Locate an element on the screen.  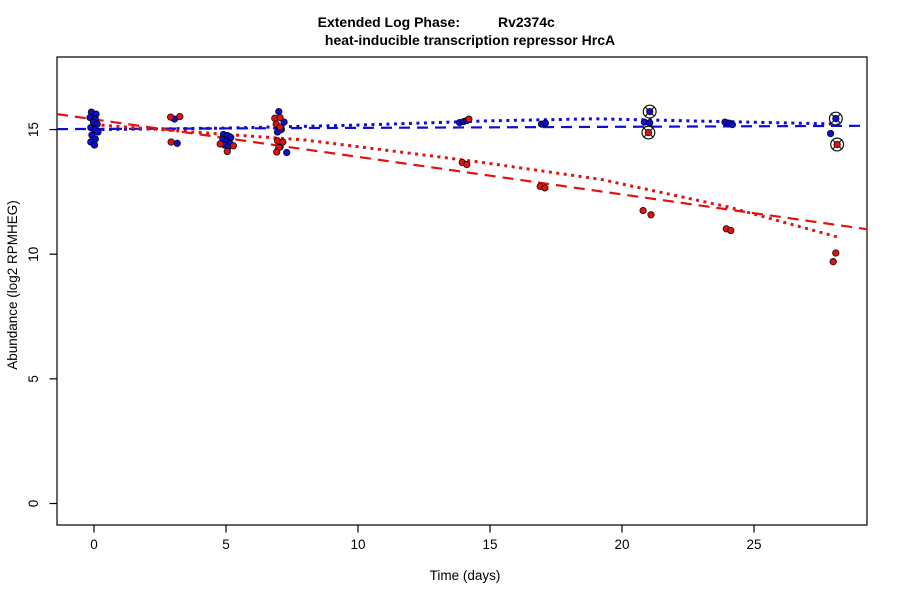
y-axis-label: Abundance (log2 RPMHEG) is located at coordinates (12, 285).